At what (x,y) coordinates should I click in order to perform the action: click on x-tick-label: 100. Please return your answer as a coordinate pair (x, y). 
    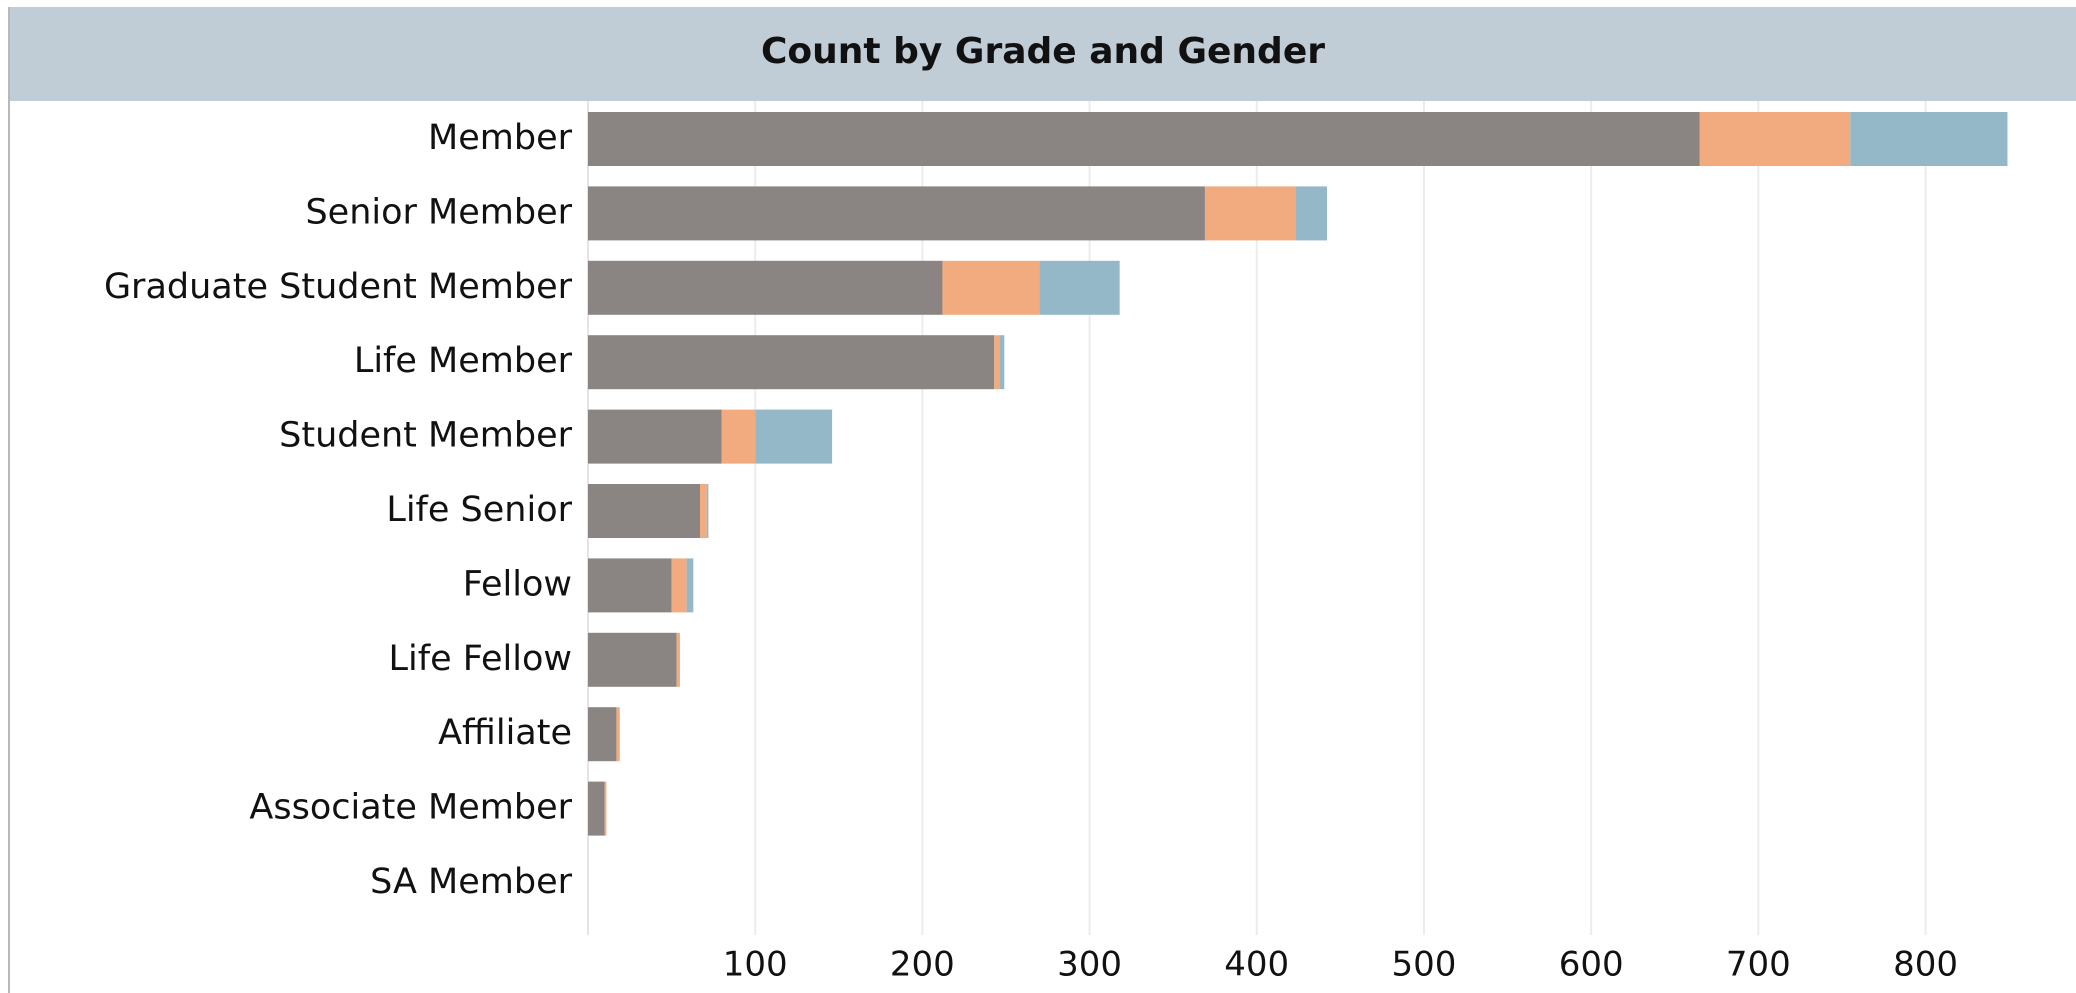
    Looking at the image, I should click on (755, 965).